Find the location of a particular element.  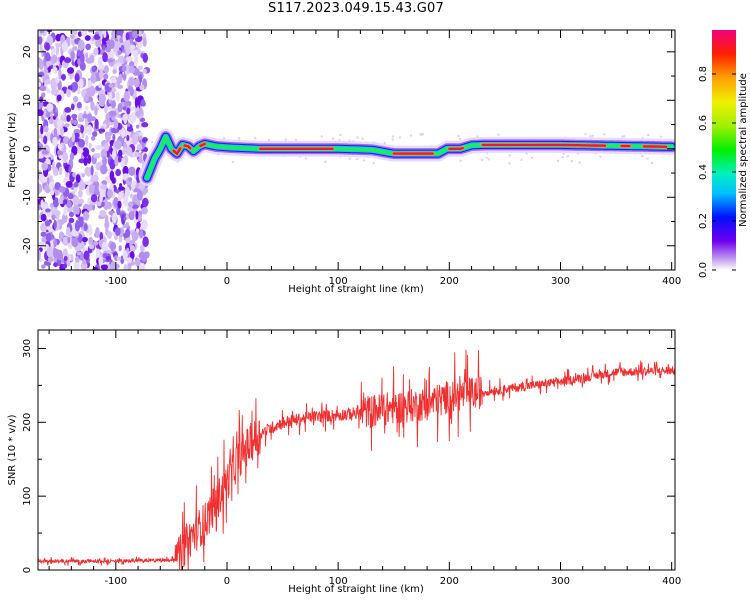

spectrogram-y-tick-label: 0 is located at coordinates (27, 149).